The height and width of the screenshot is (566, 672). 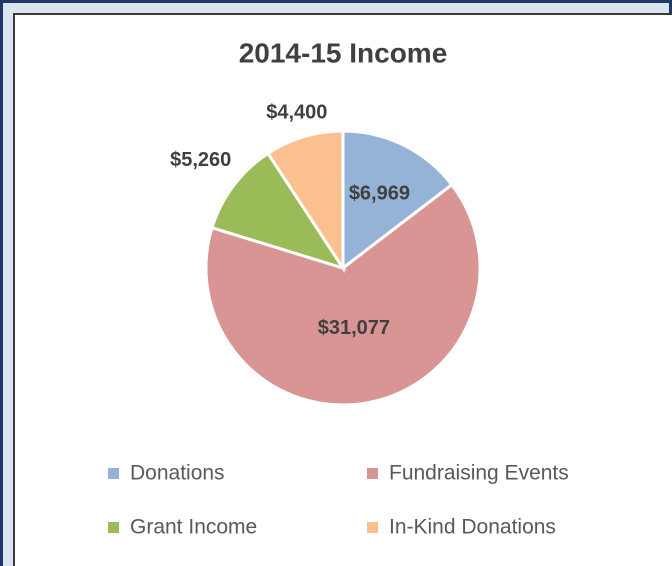 What do you see at coordinates (193, 527) in the screenshot?
I see `legend-label: Grant Income` at bounding box center [193, 527].